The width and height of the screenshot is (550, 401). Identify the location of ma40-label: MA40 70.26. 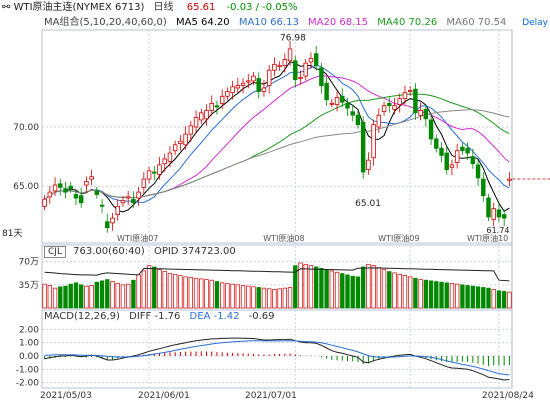
(407, 22).